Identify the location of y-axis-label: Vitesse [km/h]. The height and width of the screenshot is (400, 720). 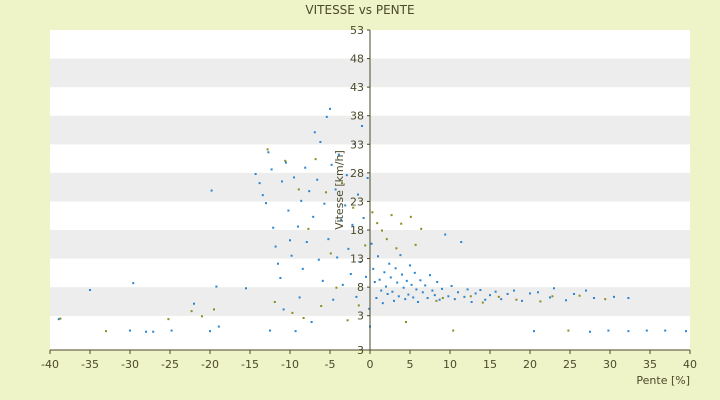
(339, 190).